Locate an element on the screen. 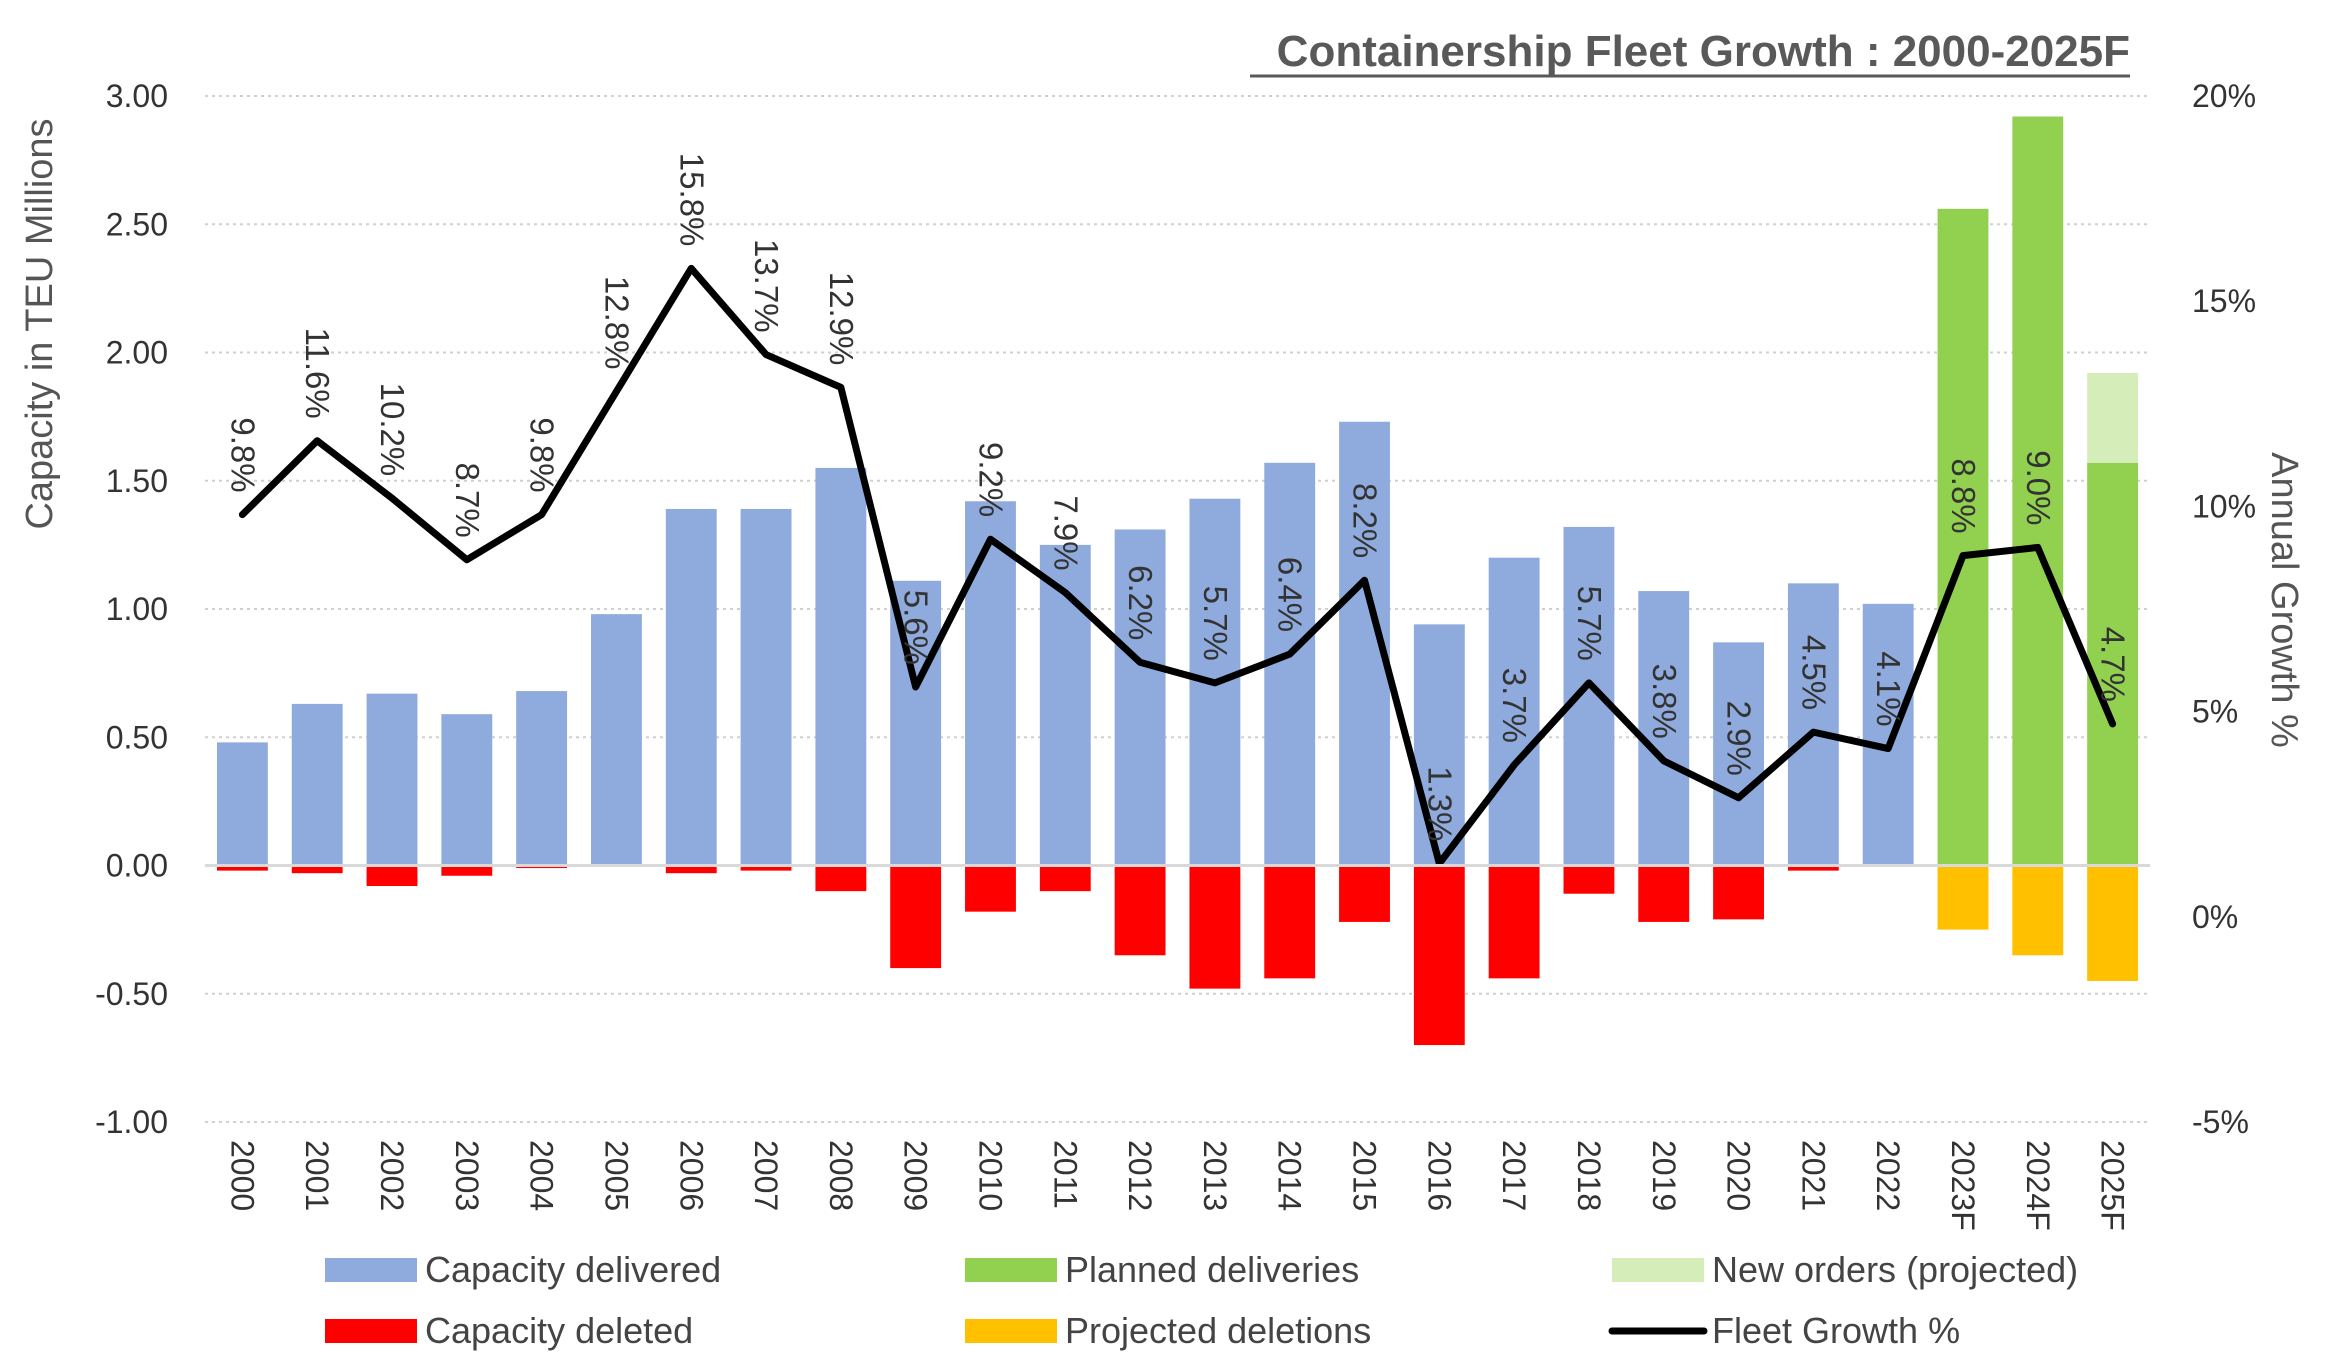 This screenshot has height=1359, width=2335. y-right-tick-label: 10% is located at coordinates (2224, 506).